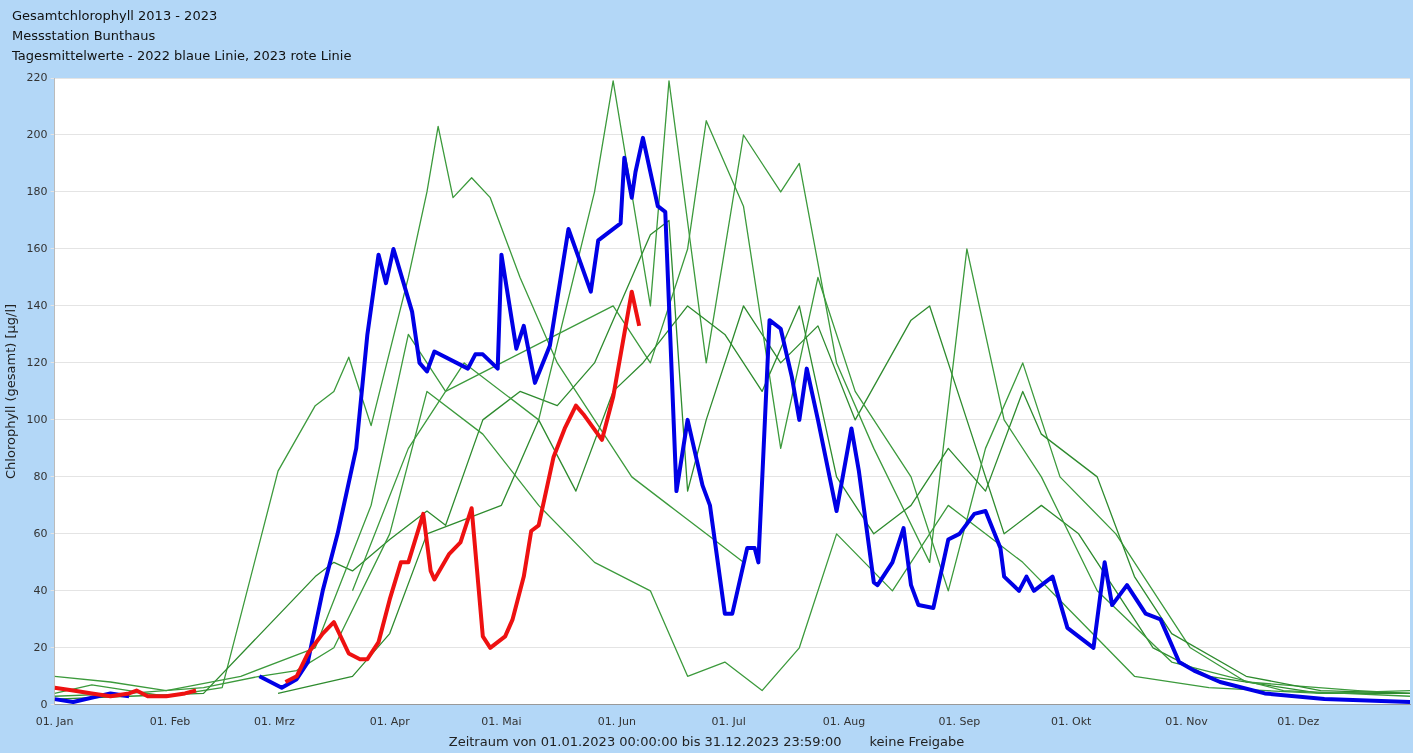  What do you see at coordinates (37, 77) in the screenshot?
I see `y-tick-label: 220` at bounding box center [37, 77].